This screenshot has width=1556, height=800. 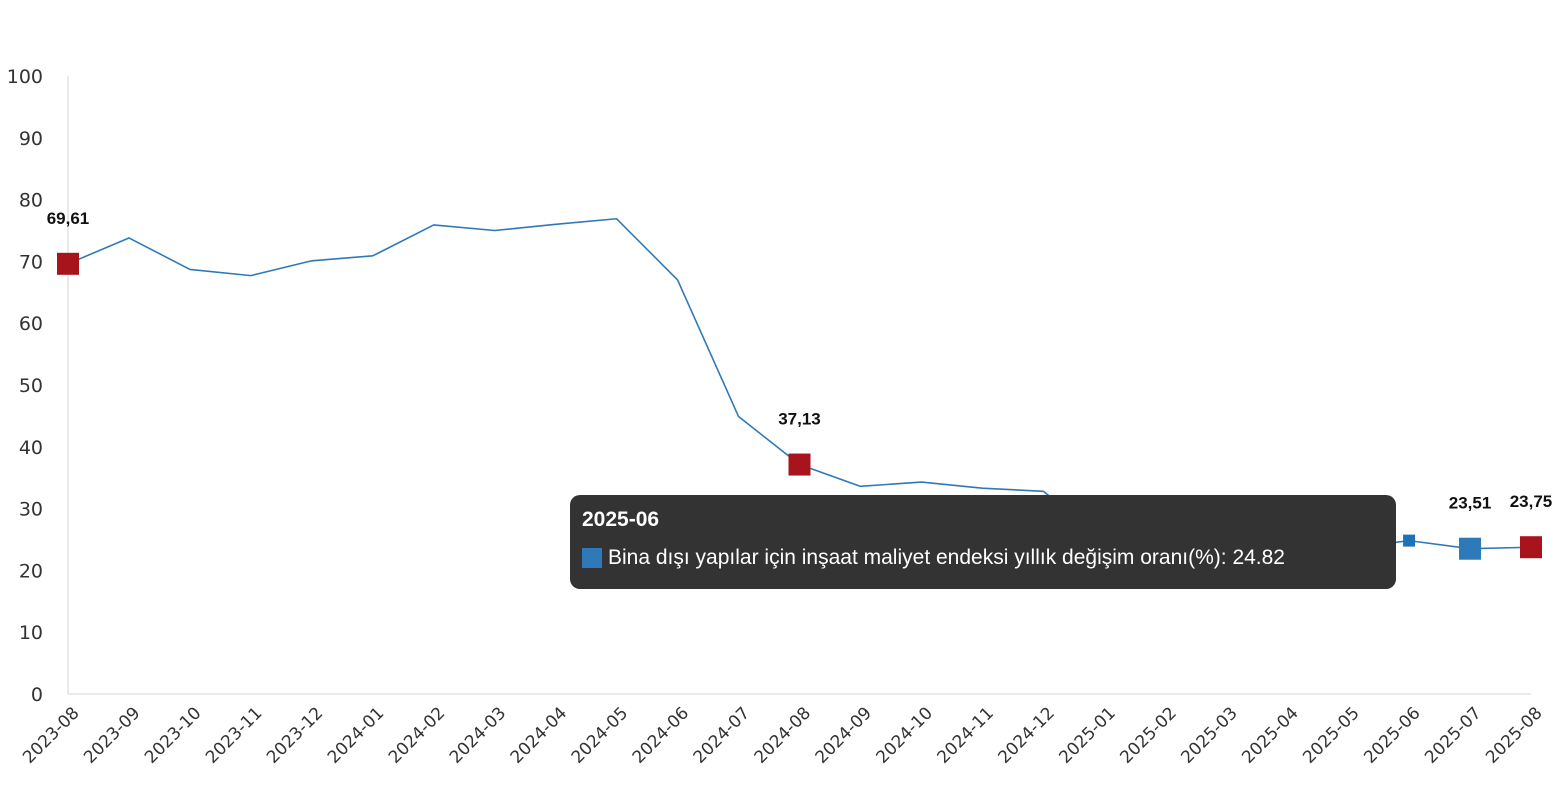 I want to click on x-tick-label: 2025-08, so click(x=1514, y=735).